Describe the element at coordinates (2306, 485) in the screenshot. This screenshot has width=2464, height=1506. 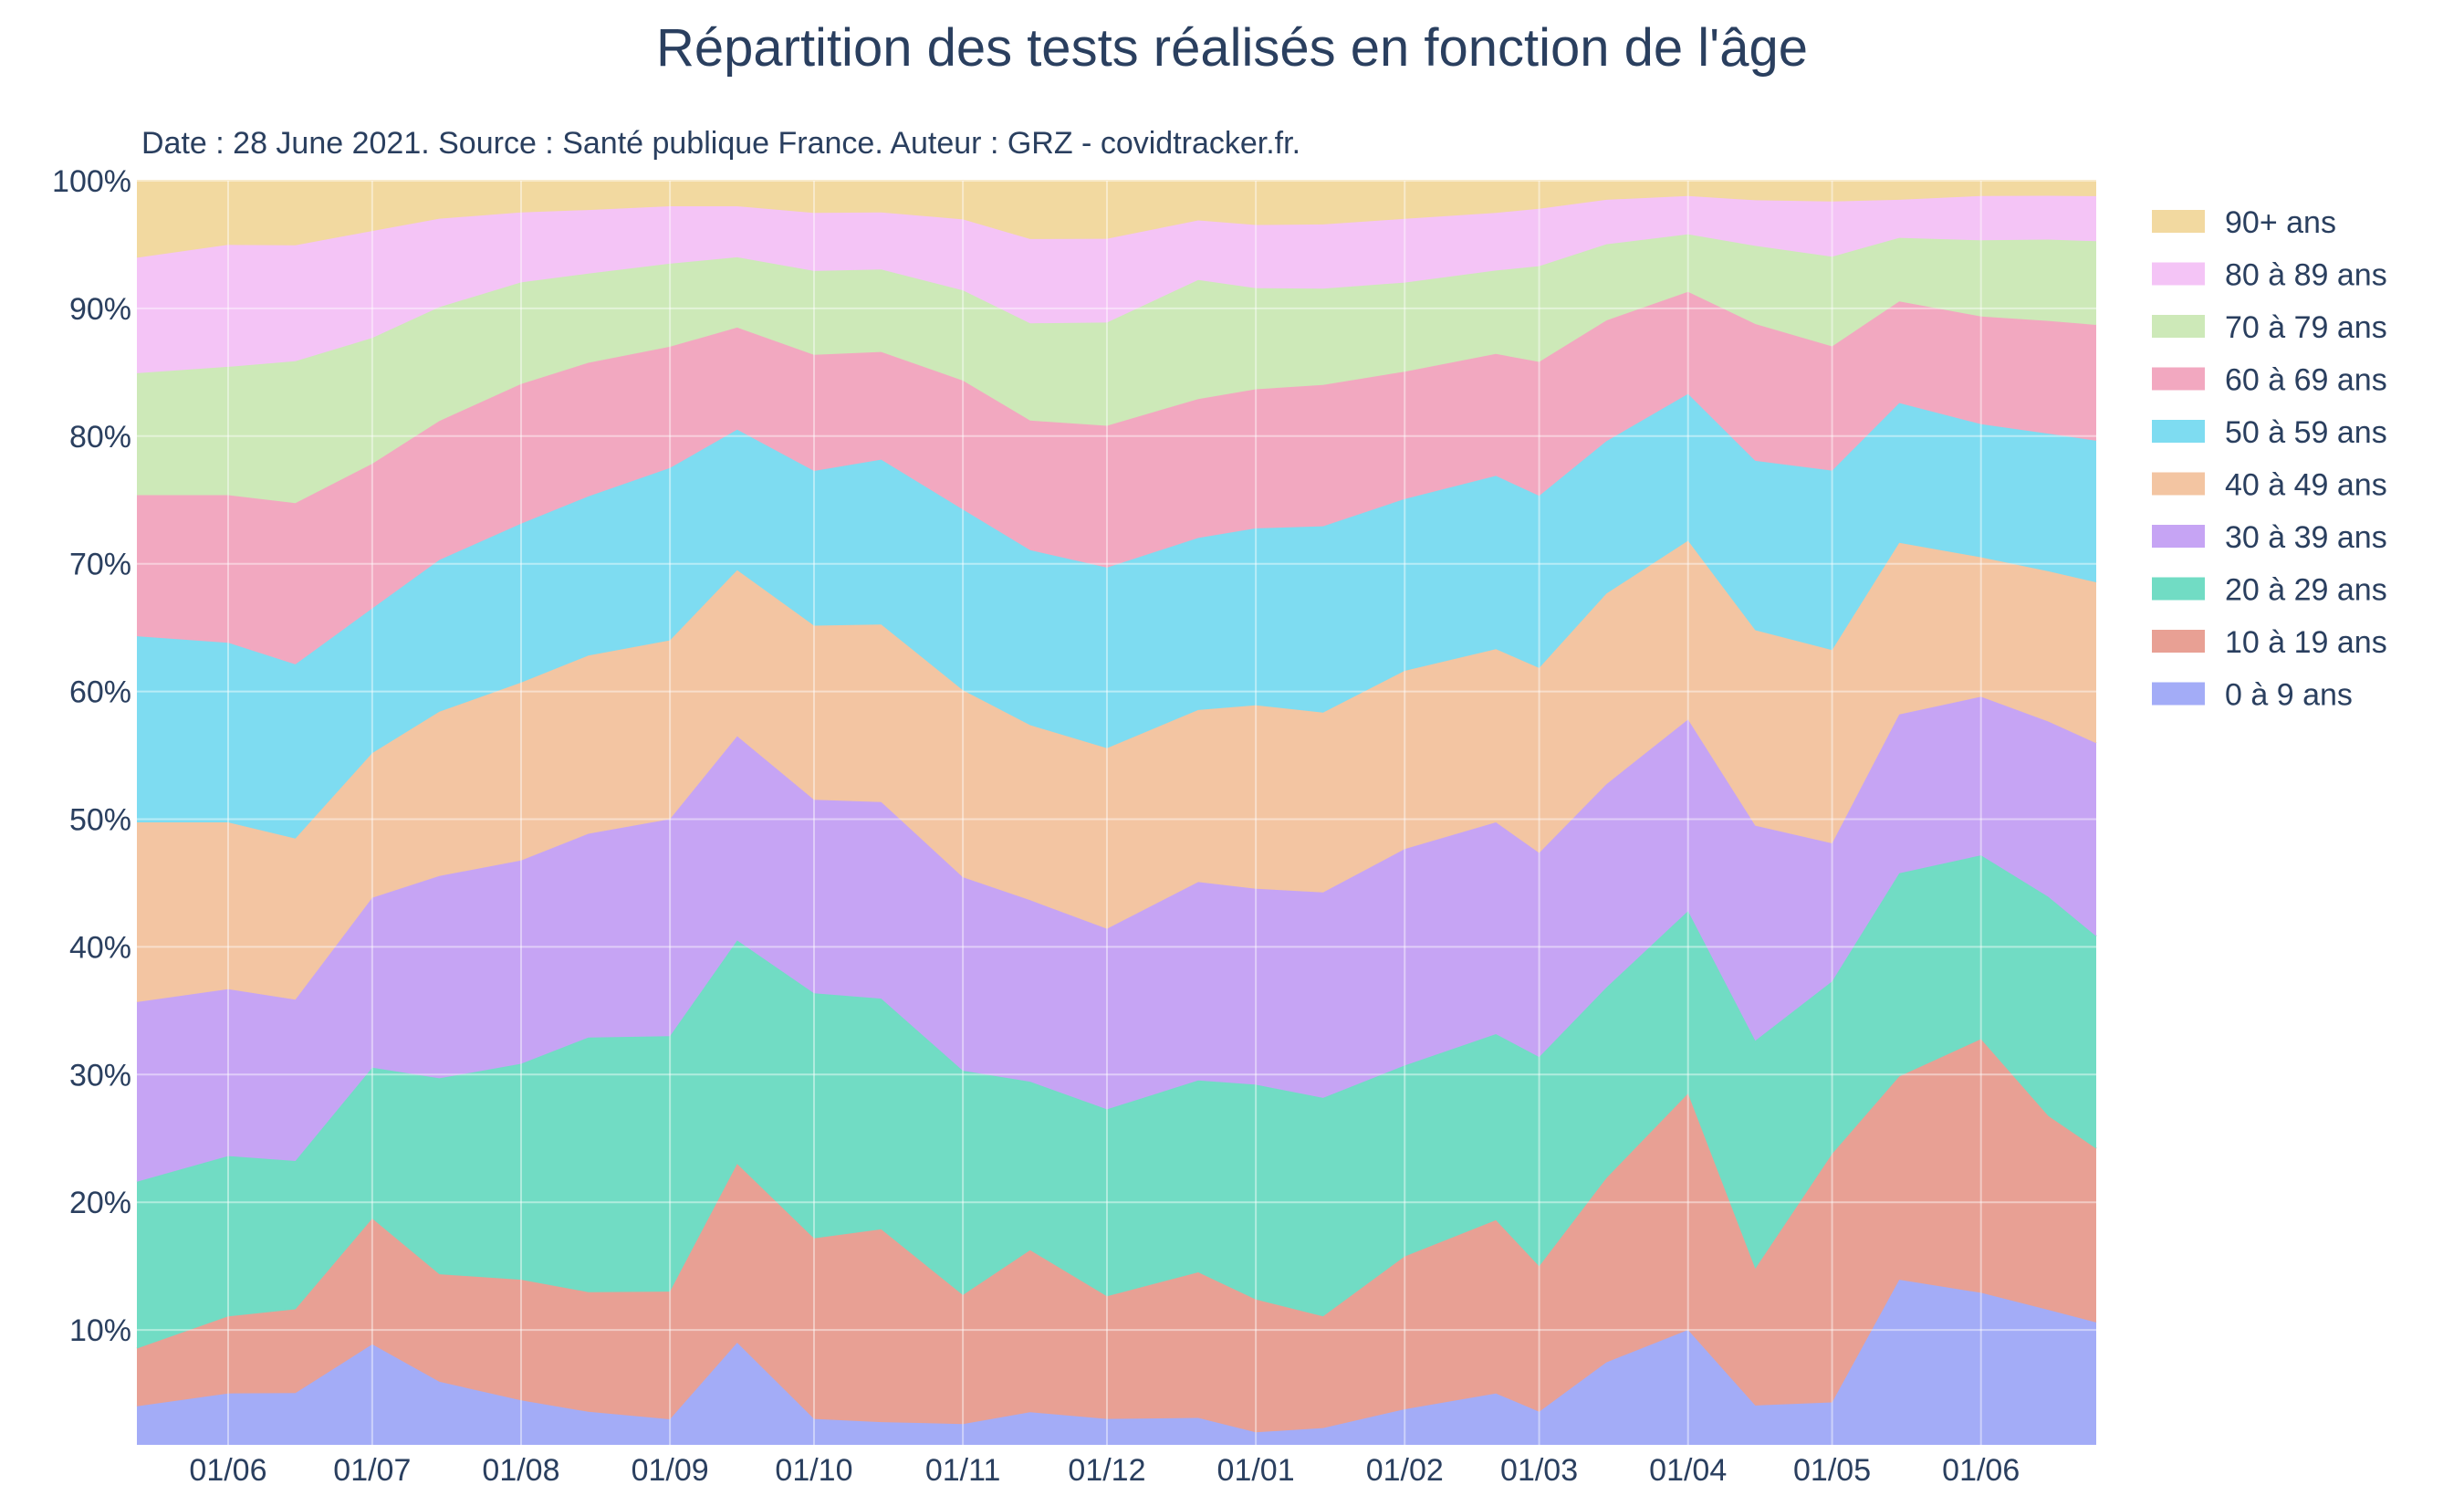
I see `legend-label: 40 à 49 ans` at that location.